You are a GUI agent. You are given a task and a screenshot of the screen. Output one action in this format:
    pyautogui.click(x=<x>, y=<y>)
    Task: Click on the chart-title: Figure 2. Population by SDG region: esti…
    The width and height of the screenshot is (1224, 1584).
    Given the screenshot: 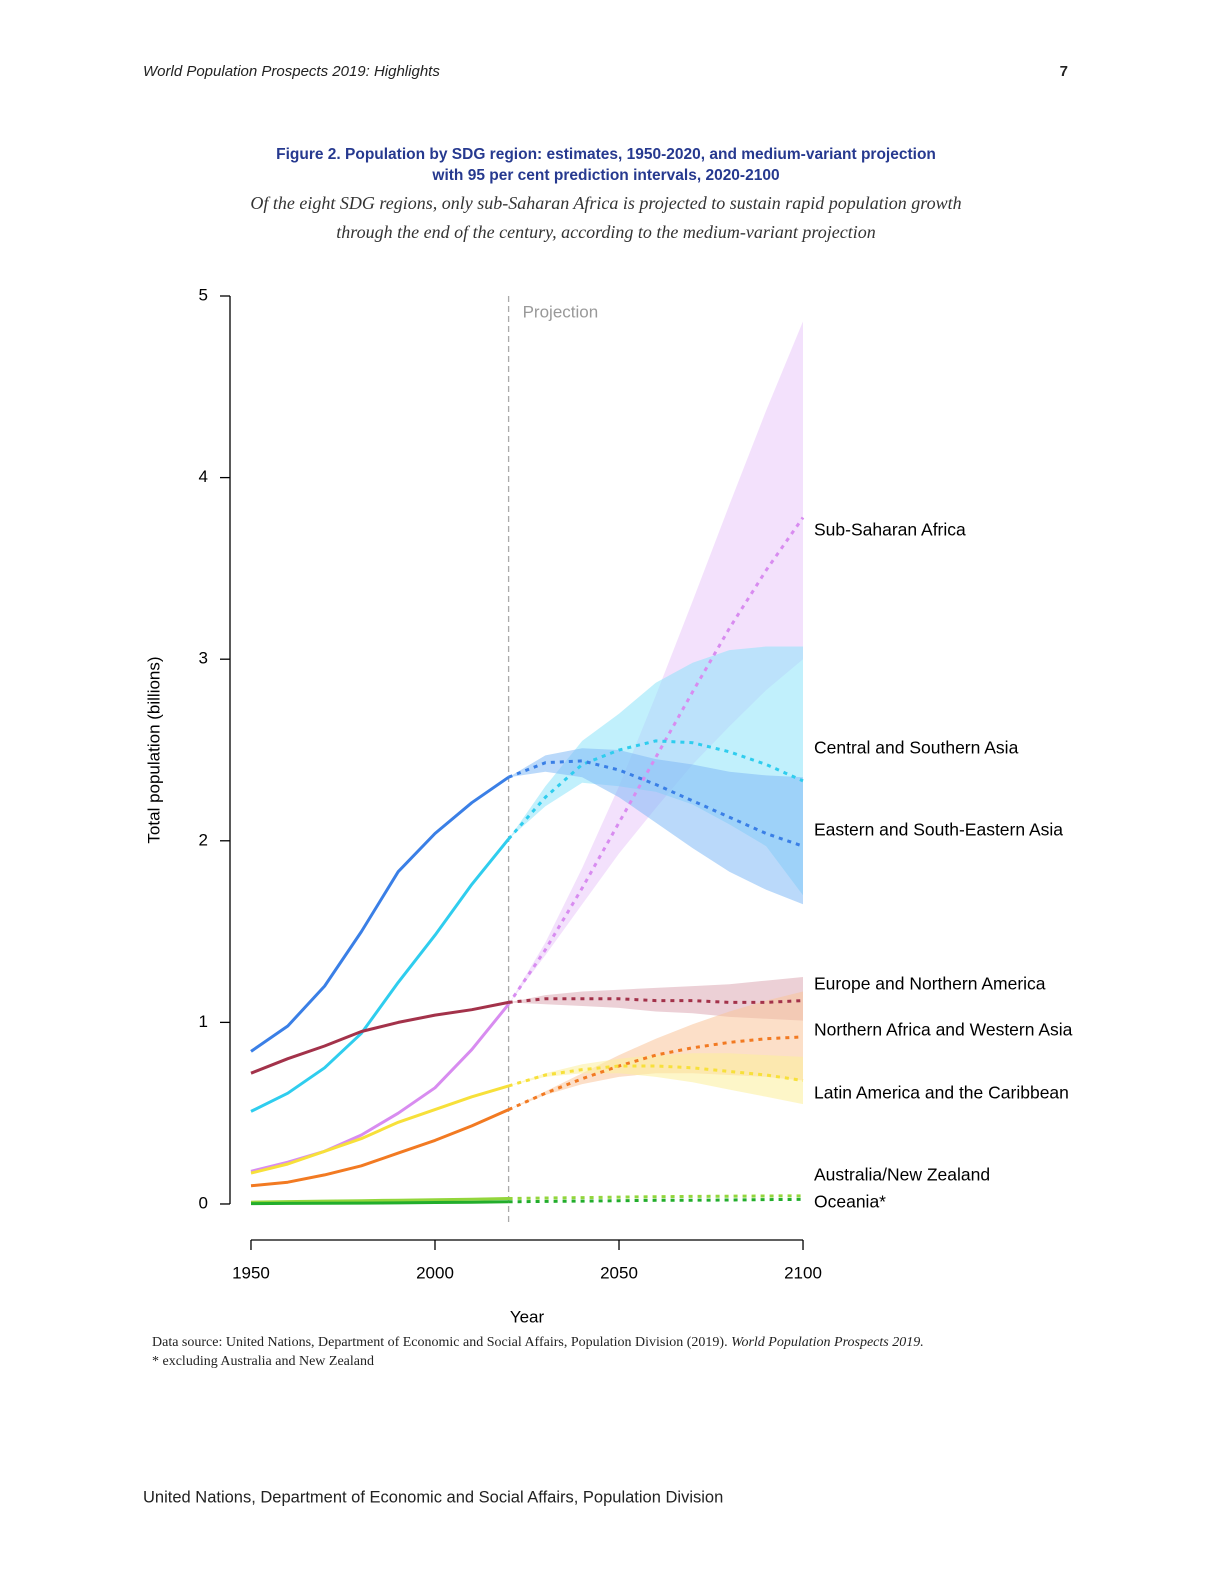 What is the action you would take?
    pyautogui.click(x=606, y=154)
    